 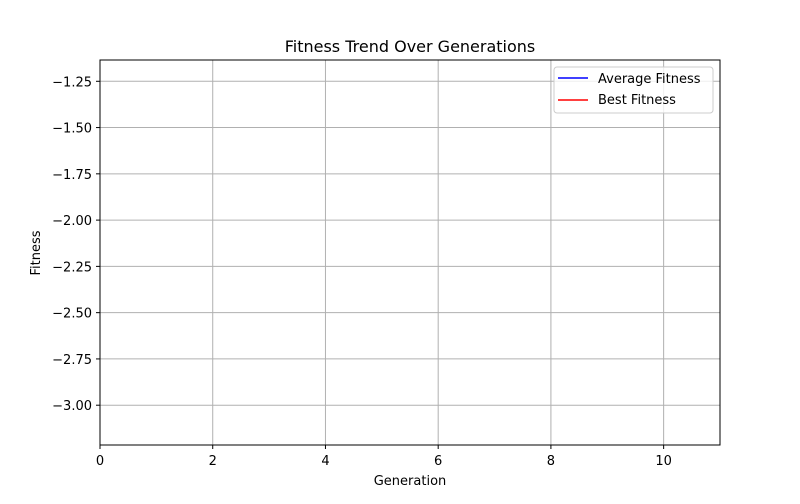 What do you see at coordinates (410, 481) in the screenshot?
I see `x-axis-label: Generation` at bounding box center [410, 481].